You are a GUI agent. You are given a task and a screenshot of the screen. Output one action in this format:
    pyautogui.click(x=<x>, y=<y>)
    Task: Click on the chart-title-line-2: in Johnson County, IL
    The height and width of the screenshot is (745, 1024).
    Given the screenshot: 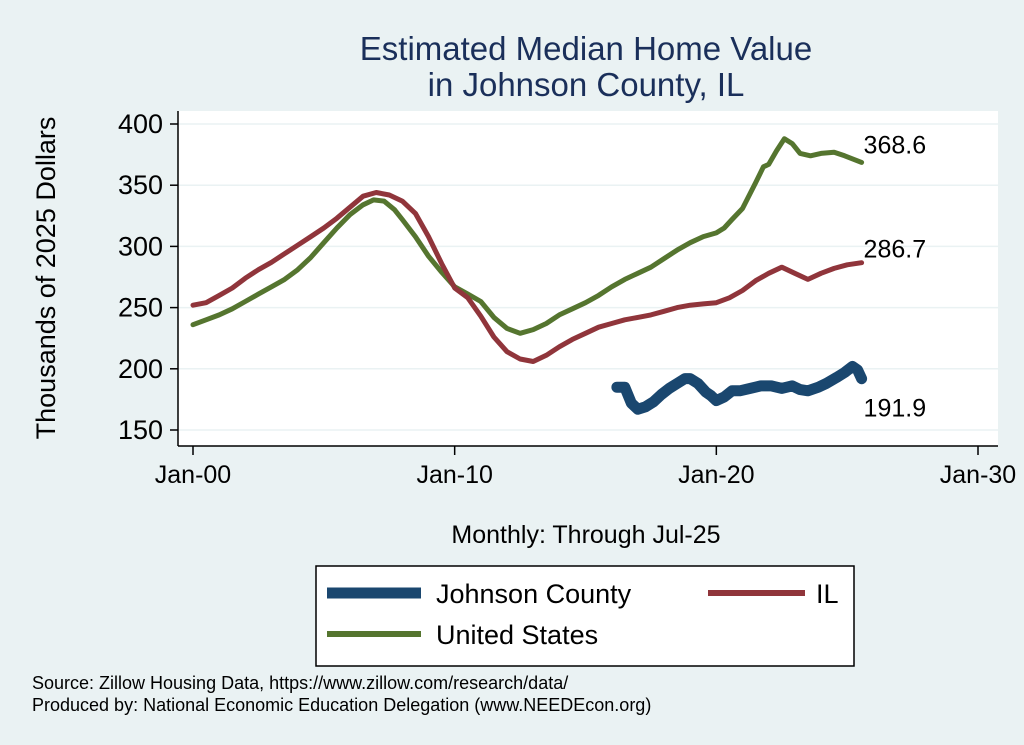 What is the action you would take?
    pyautogui.click(x=586, y=84)
    